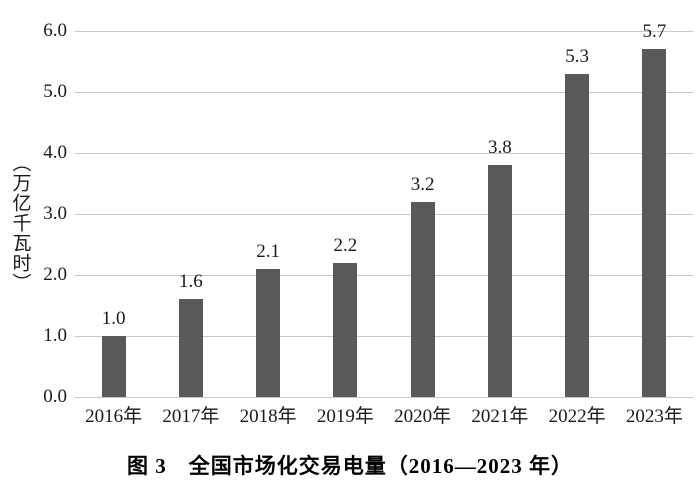  What do you see at coordinates (55, 213) in the screenshot?
I see `y-tick-label: 3.0` at bounding box center [55, 213].